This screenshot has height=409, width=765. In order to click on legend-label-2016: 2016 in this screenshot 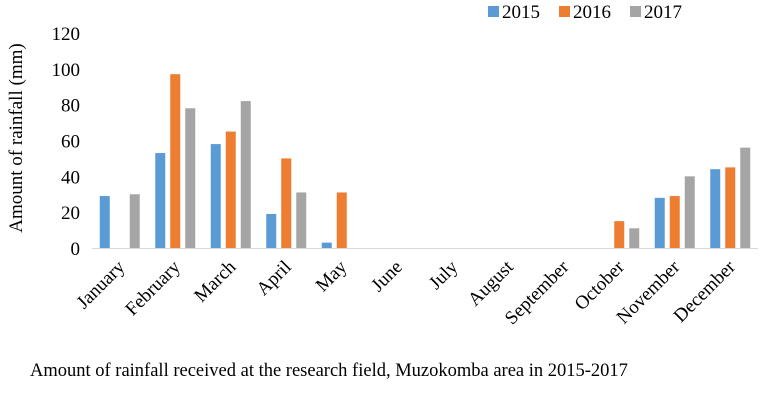, I will do `click(592, 12)`.